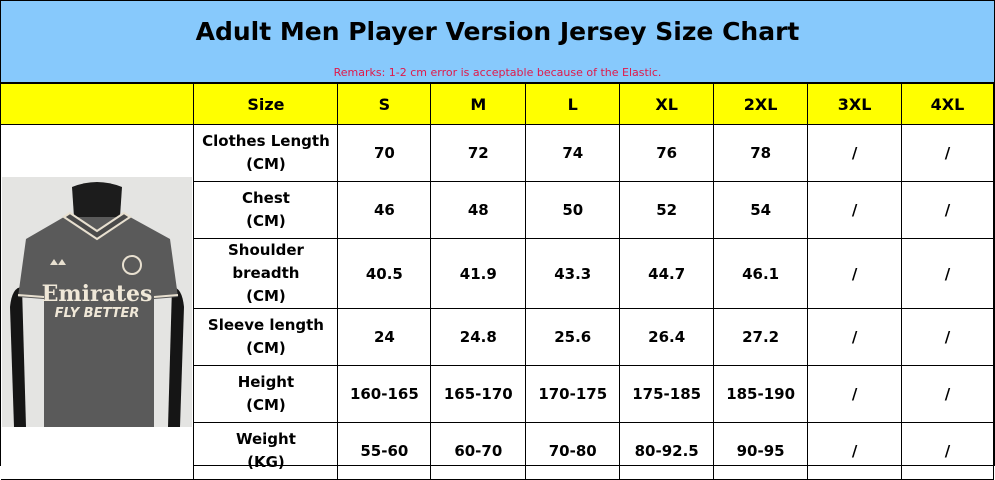  I want to click on measure-name: Height, so click(266, 382).